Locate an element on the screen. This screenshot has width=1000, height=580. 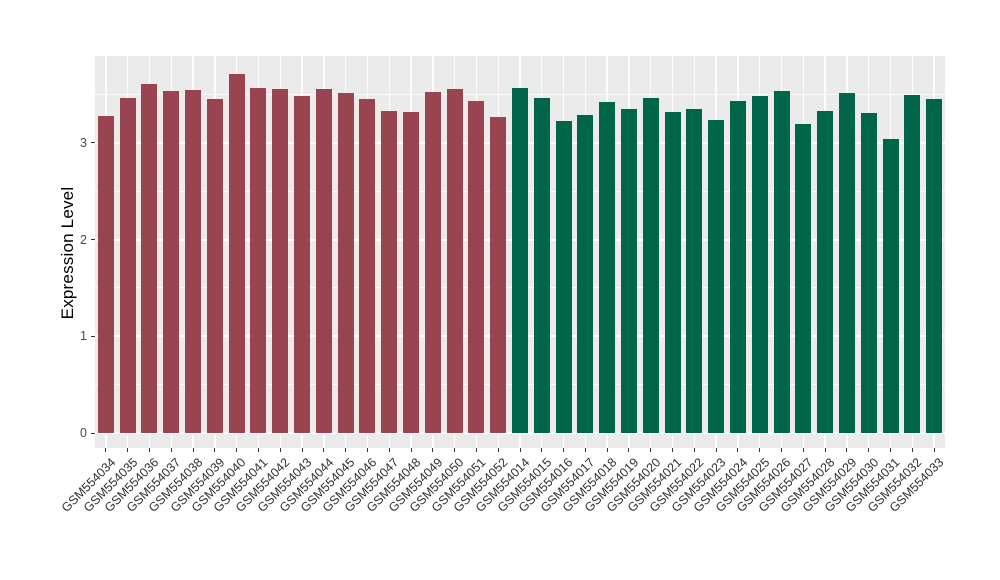
y-tick-label: 3 is located at coordinates (83, 142).